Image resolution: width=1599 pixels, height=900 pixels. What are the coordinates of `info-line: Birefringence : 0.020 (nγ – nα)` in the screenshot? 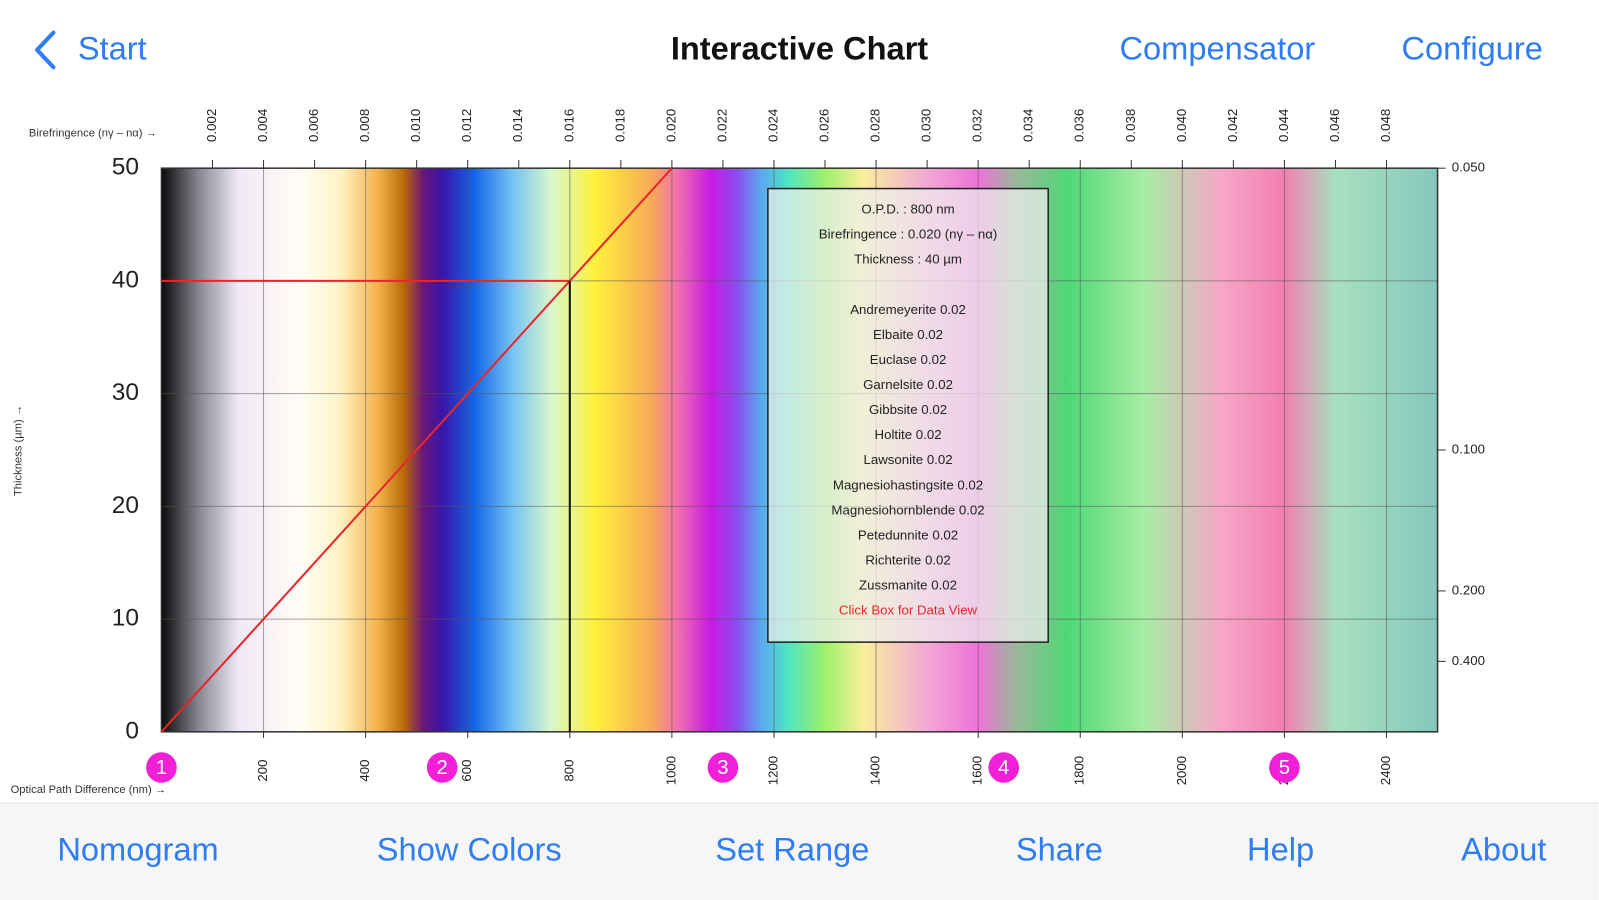 It's located at (908, 234).